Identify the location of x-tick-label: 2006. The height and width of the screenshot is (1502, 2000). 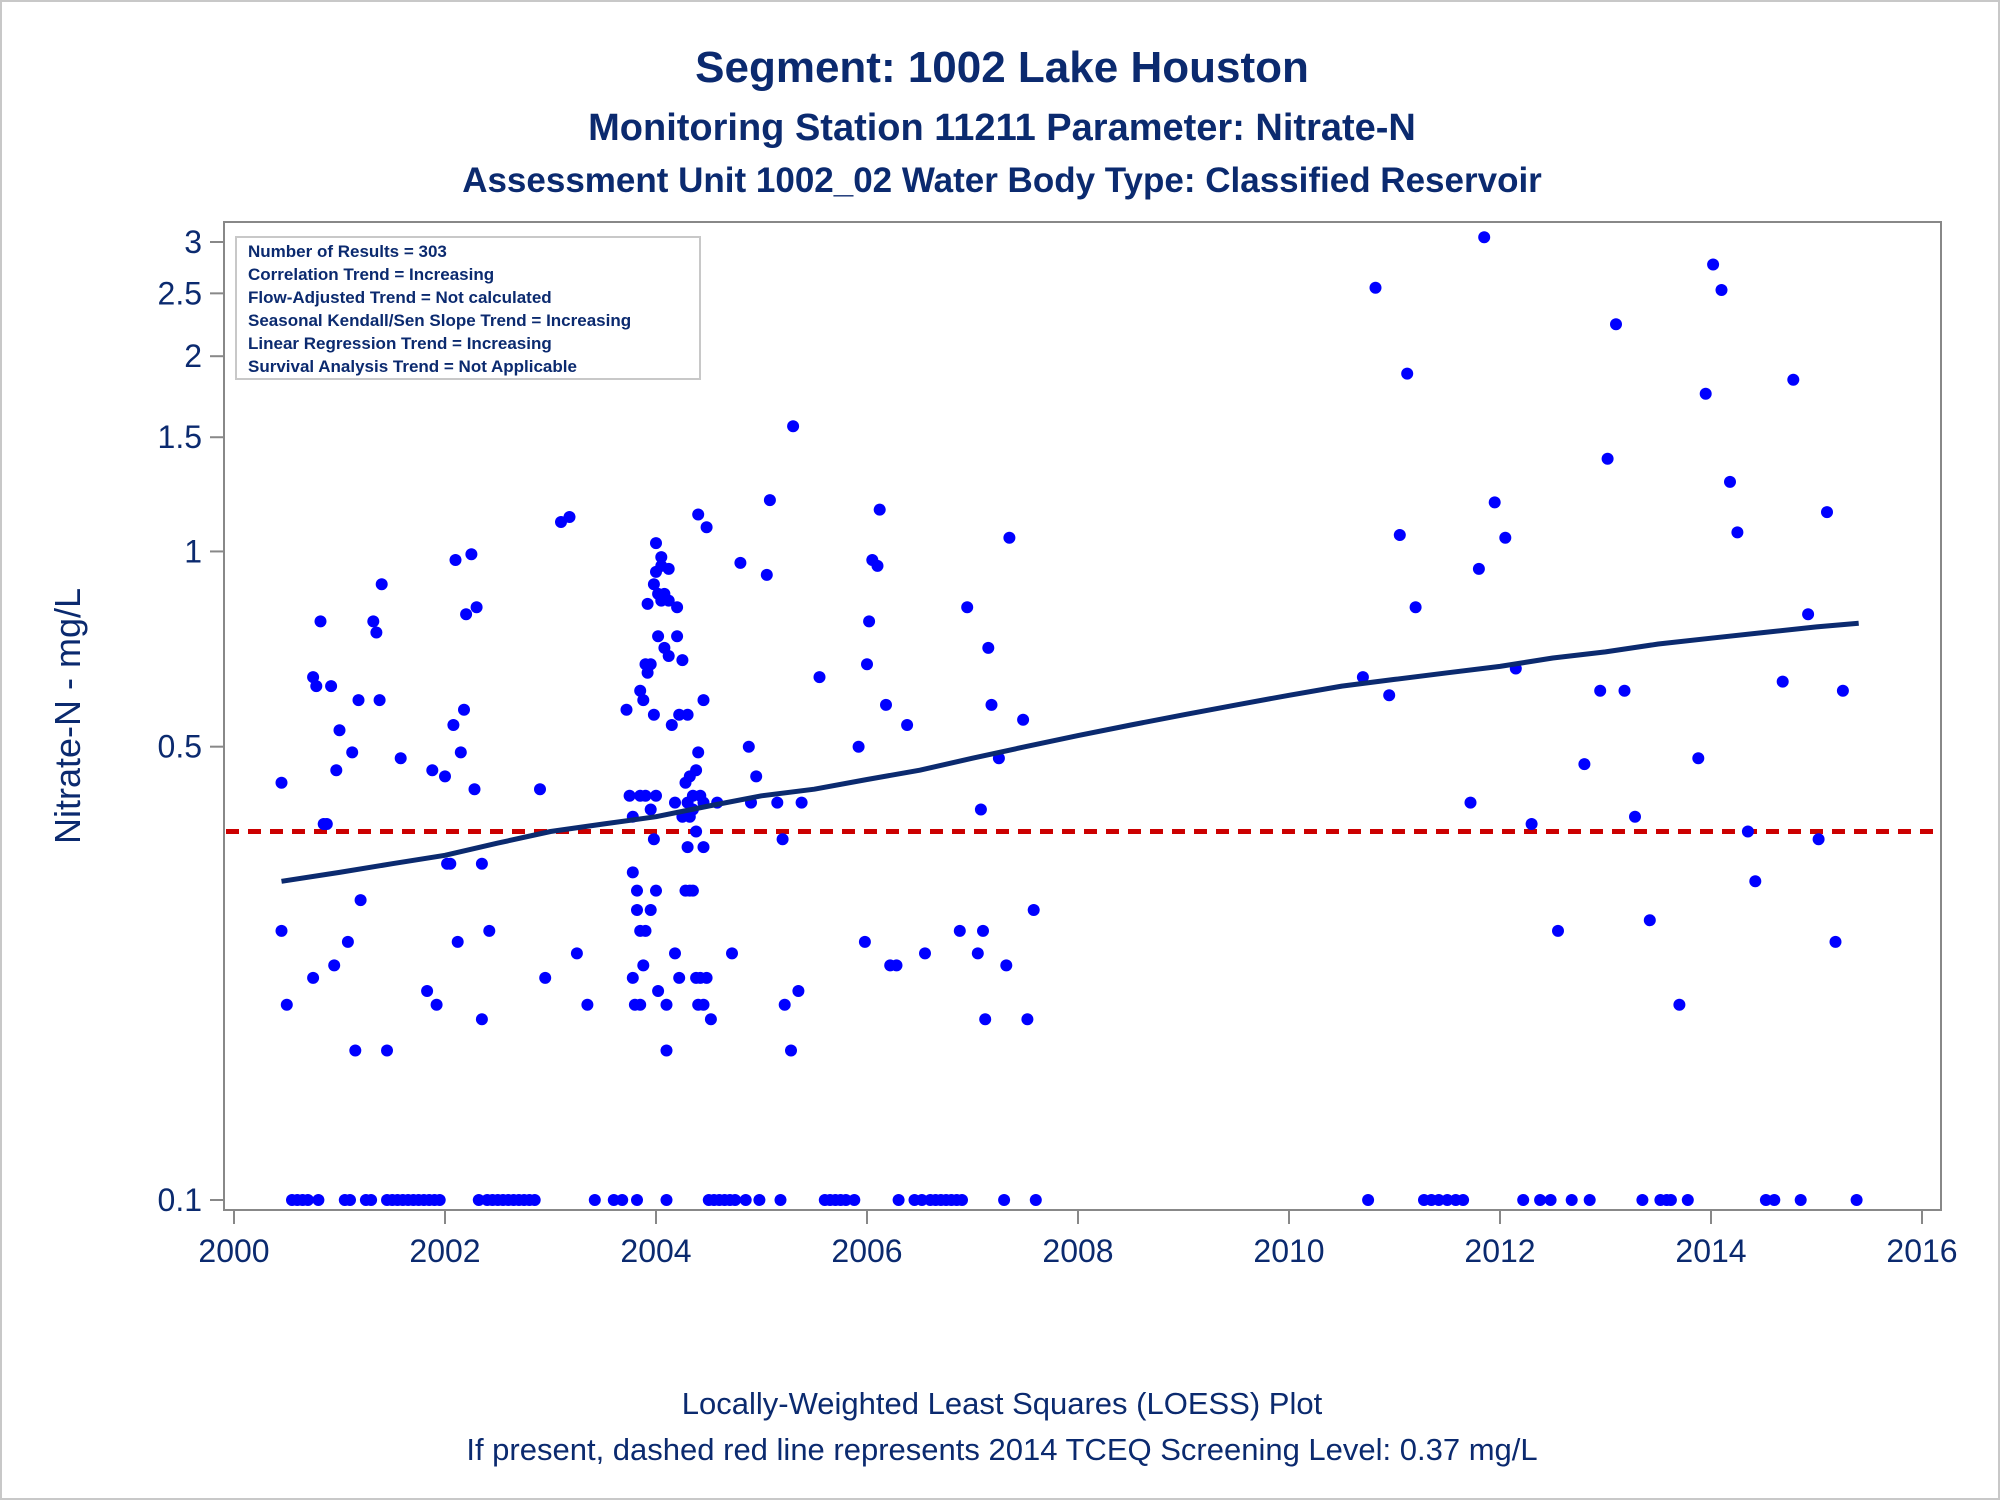
(866, 1251).